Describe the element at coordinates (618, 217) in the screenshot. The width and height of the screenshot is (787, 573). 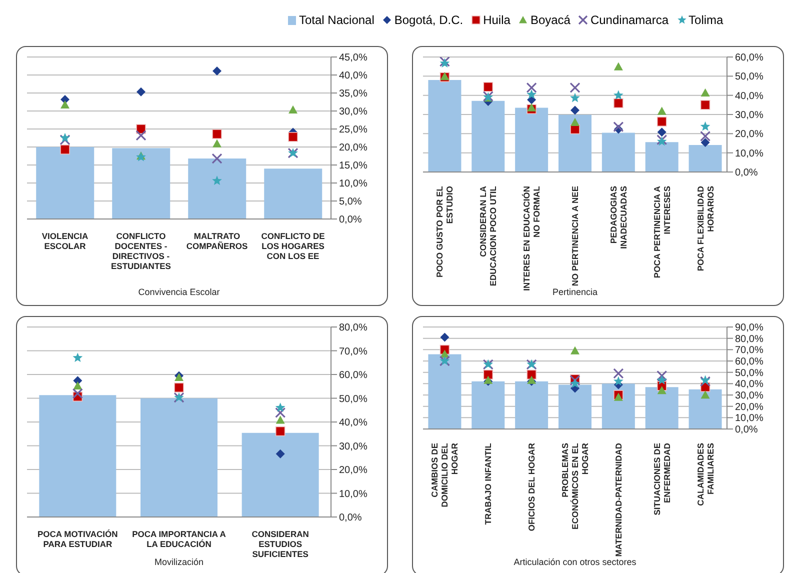
I see `x-tick-label: PEDAGOGIAS INADECUADAS` at that location.